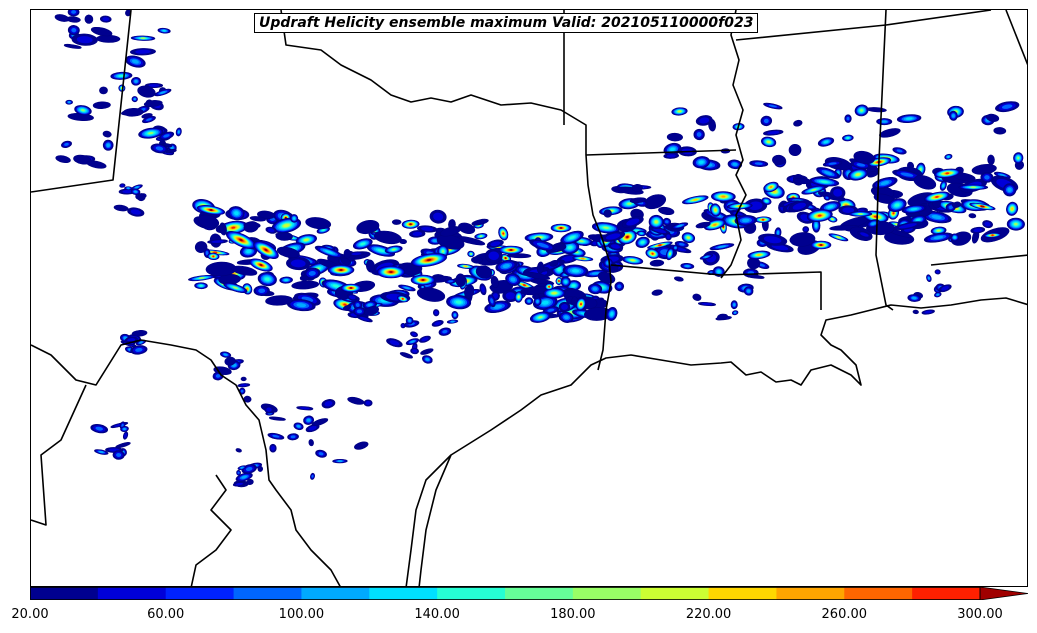  What do you see at coordinates (1016, 38) in the screenshot?
I see `state-boundary-al-ga` at bounding box center [1016, 38].